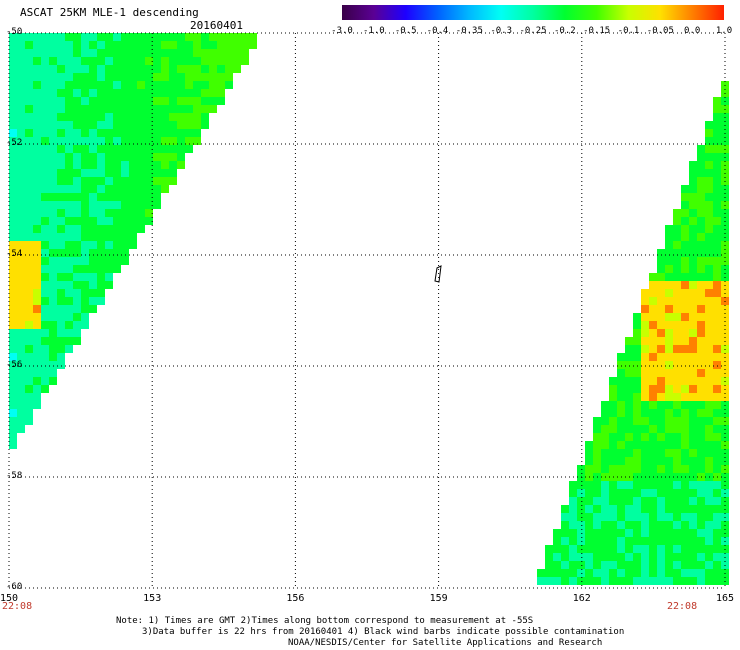  Describe the element at coordinates (469, 31) in the screenshot. I see `colorbar-label: -0.35` at that location.